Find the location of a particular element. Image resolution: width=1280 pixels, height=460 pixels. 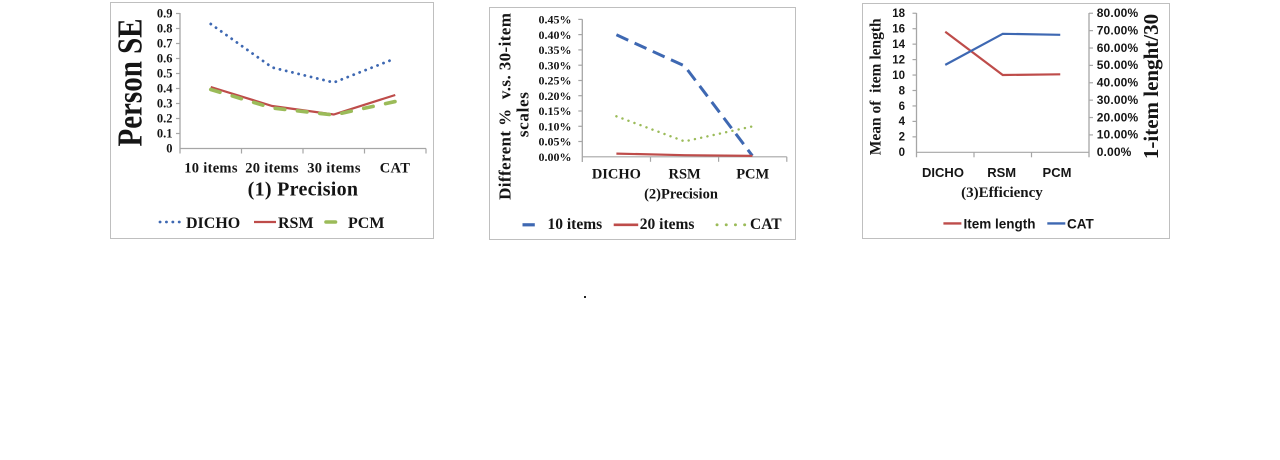

svg-text: (2)Precision is located at coordinates (681, 195).